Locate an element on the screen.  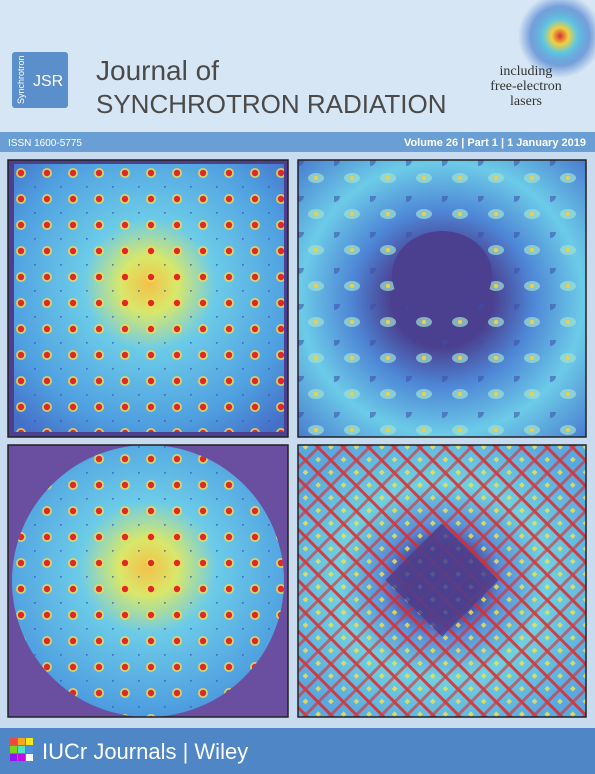
footer-text: IUCr Journals | Wiley is located at coordinates (145, 751).